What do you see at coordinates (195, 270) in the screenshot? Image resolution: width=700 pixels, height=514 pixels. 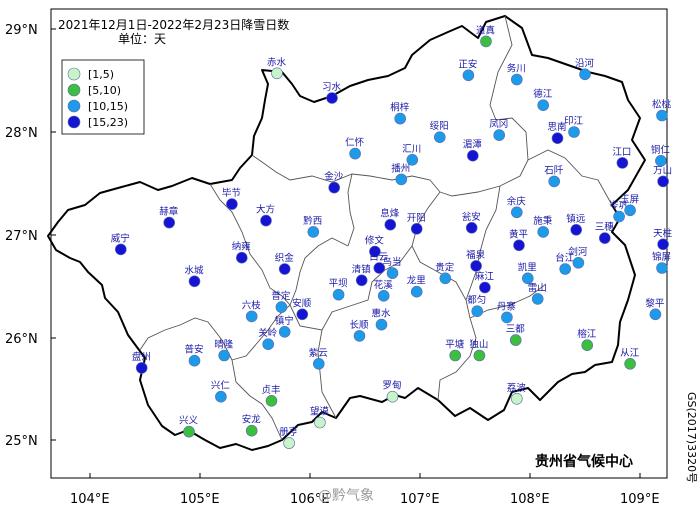 I see `station-name: 水城` at bounding box center [195, 270].